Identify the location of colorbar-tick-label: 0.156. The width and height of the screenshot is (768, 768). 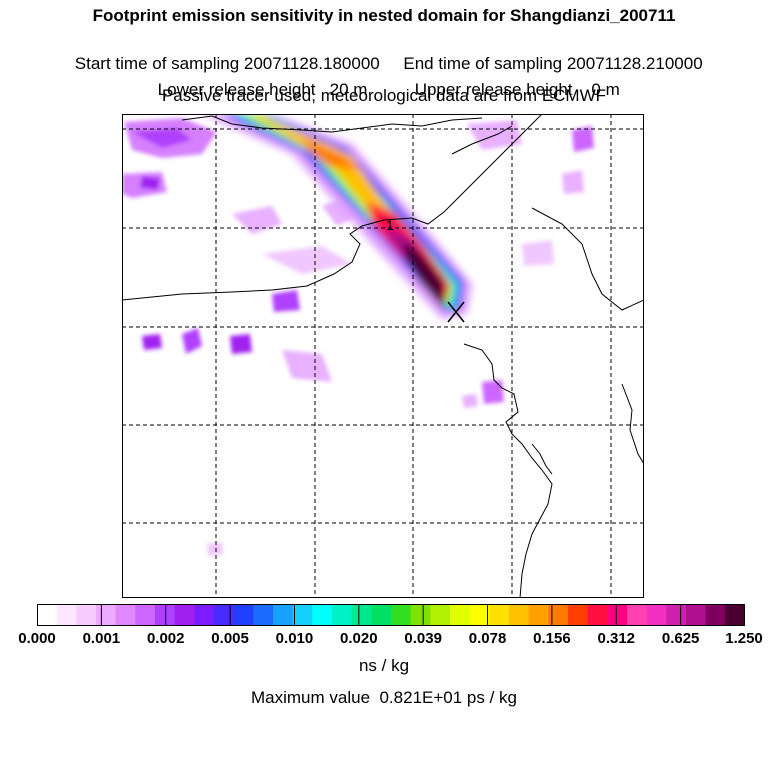
(552, 638).